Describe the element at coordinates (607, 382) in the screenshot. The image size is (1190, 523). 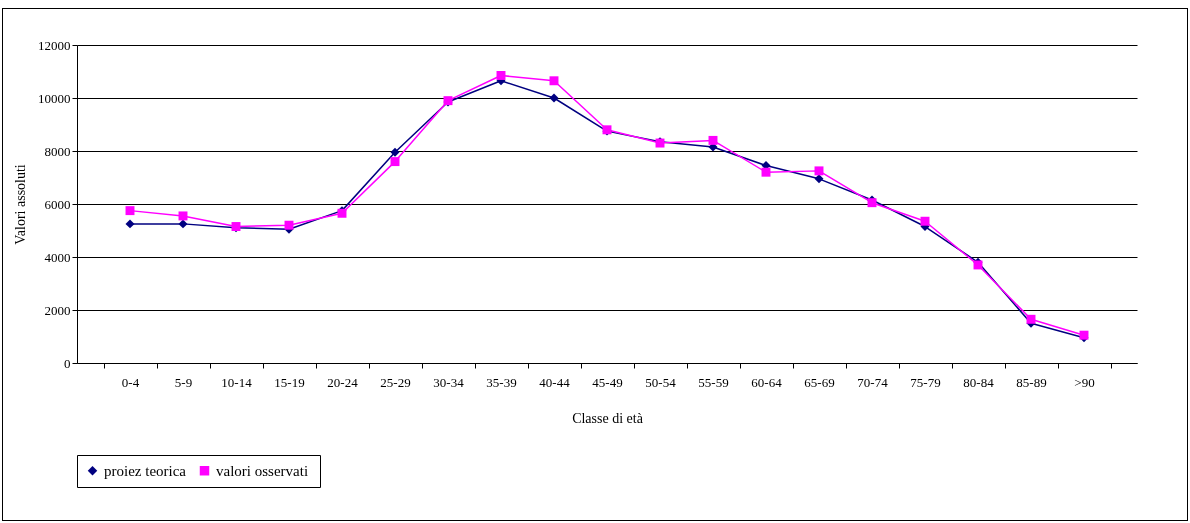
I see `x-tick-label: 45-49` at that location.